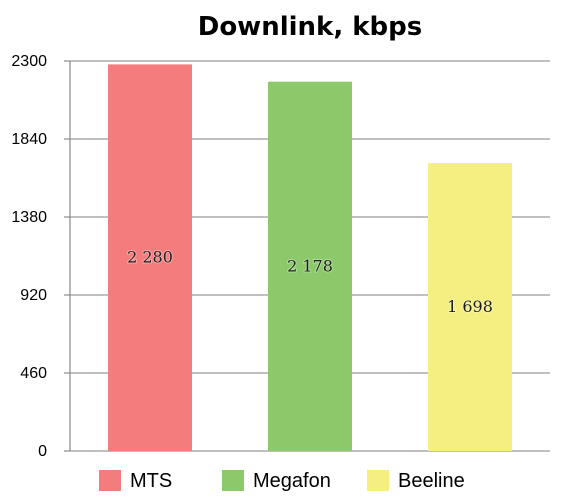  What do you see at coordinates (378, 480) in the screenshot?
I see `legend-swatch-beeline` at bounding box center [378, 480].